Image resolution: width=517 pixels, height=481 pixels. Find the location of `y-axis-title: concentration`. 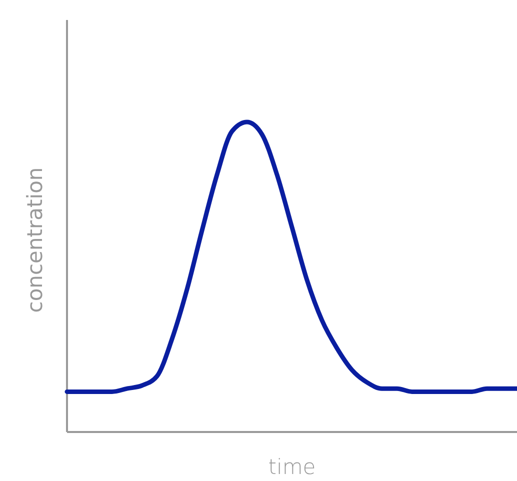

y-axis-title: concentration is located at coordinates (35, 240).